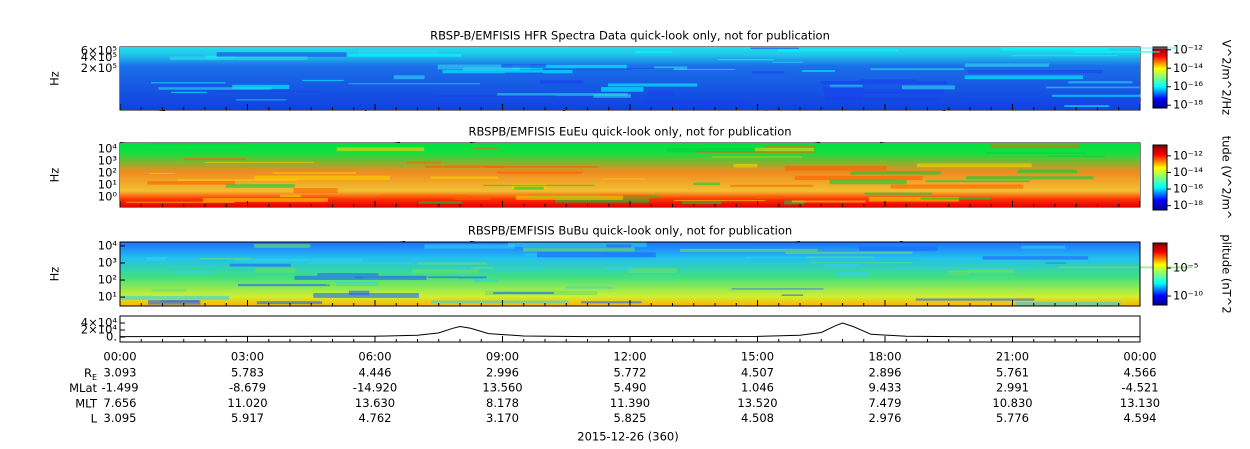  Describe the element at coordinates (502, 357) in the screenshot. I see `x-tick-label: 09:00` at that location.